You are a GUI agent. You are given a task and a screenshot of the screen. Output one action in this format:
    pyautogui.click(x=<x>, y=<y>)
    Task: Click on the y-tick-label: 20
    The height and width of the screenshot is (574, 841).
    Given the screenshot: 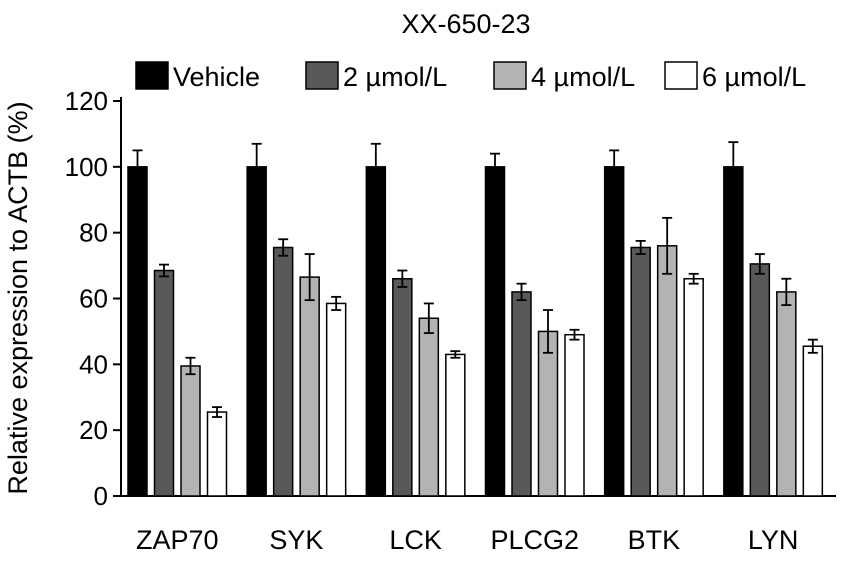 What is the action you would take?
    pyautogui.click(x=93, y=430)
    